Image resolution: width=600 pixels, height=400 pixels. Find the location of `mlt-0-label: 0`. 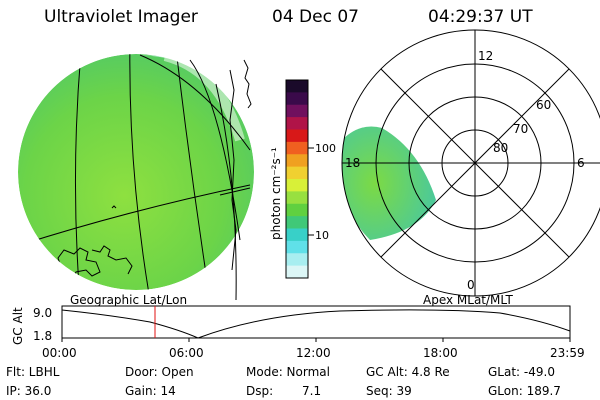

mlt-0-label: 0 is located at coordinates (471, 285).